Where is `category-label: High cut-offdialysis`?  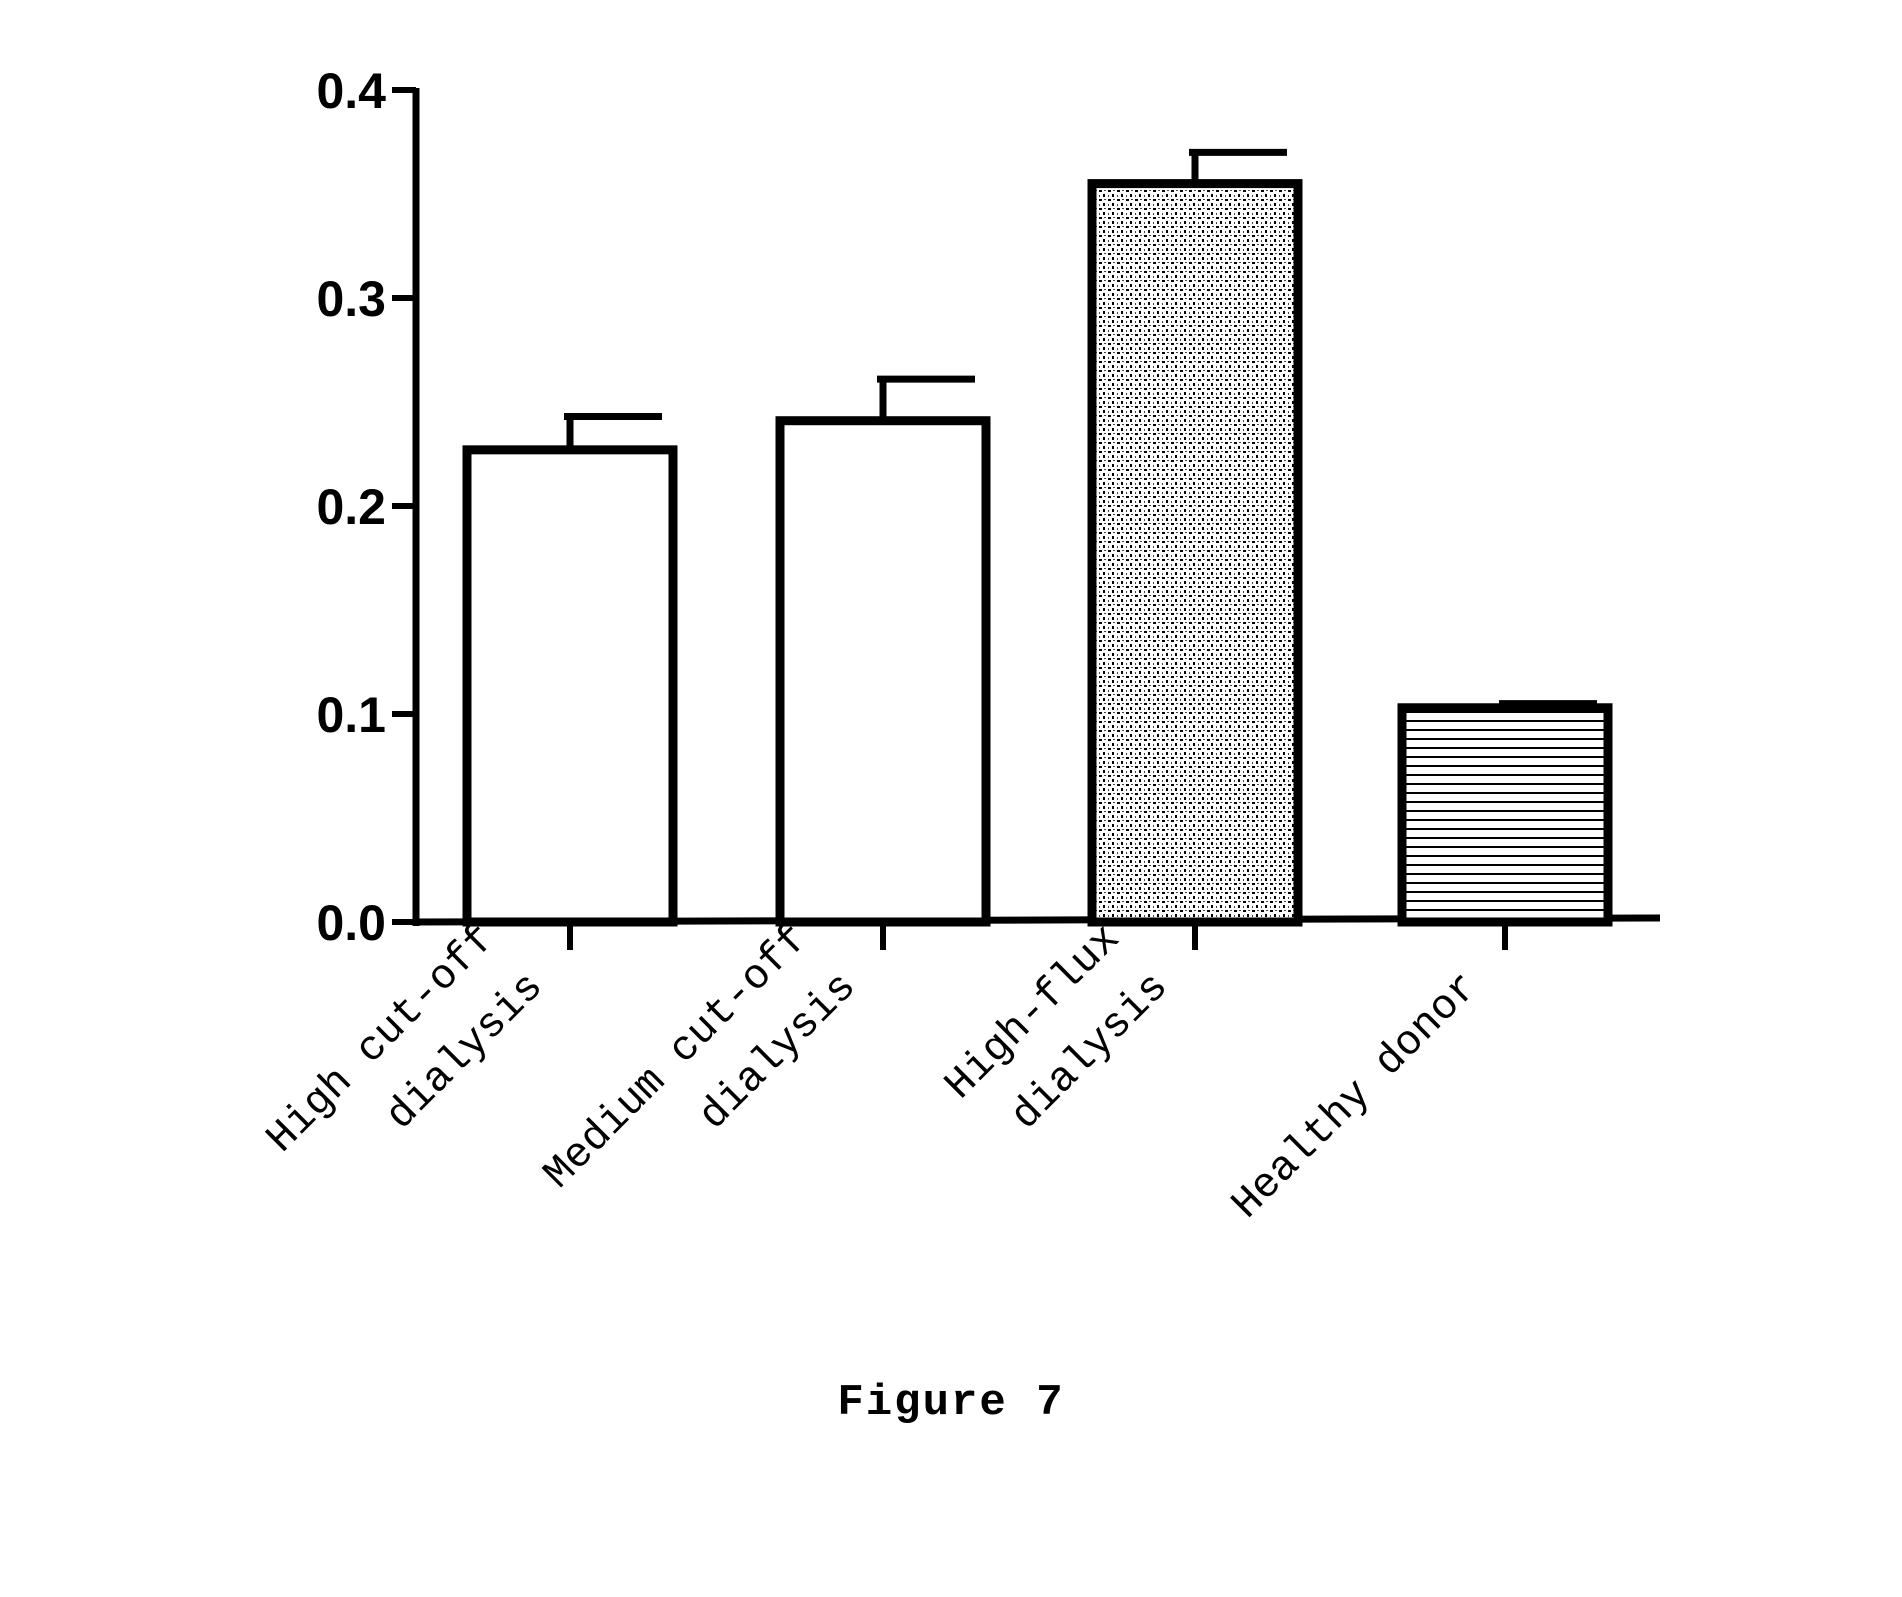
category-label: High cut-offdialysis is located at coordinates (405, 1063).